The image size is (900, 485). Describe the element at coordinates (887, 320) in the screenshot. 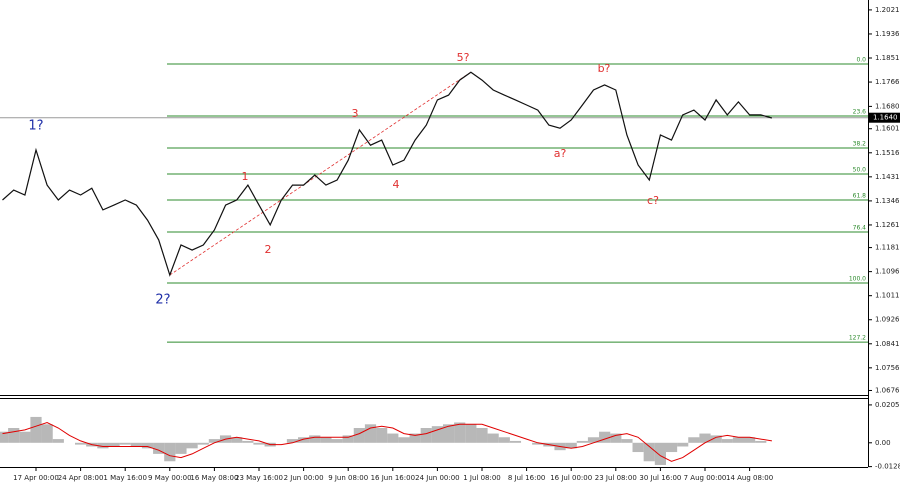

I see `y-tick-label: 1.0926` at that location.